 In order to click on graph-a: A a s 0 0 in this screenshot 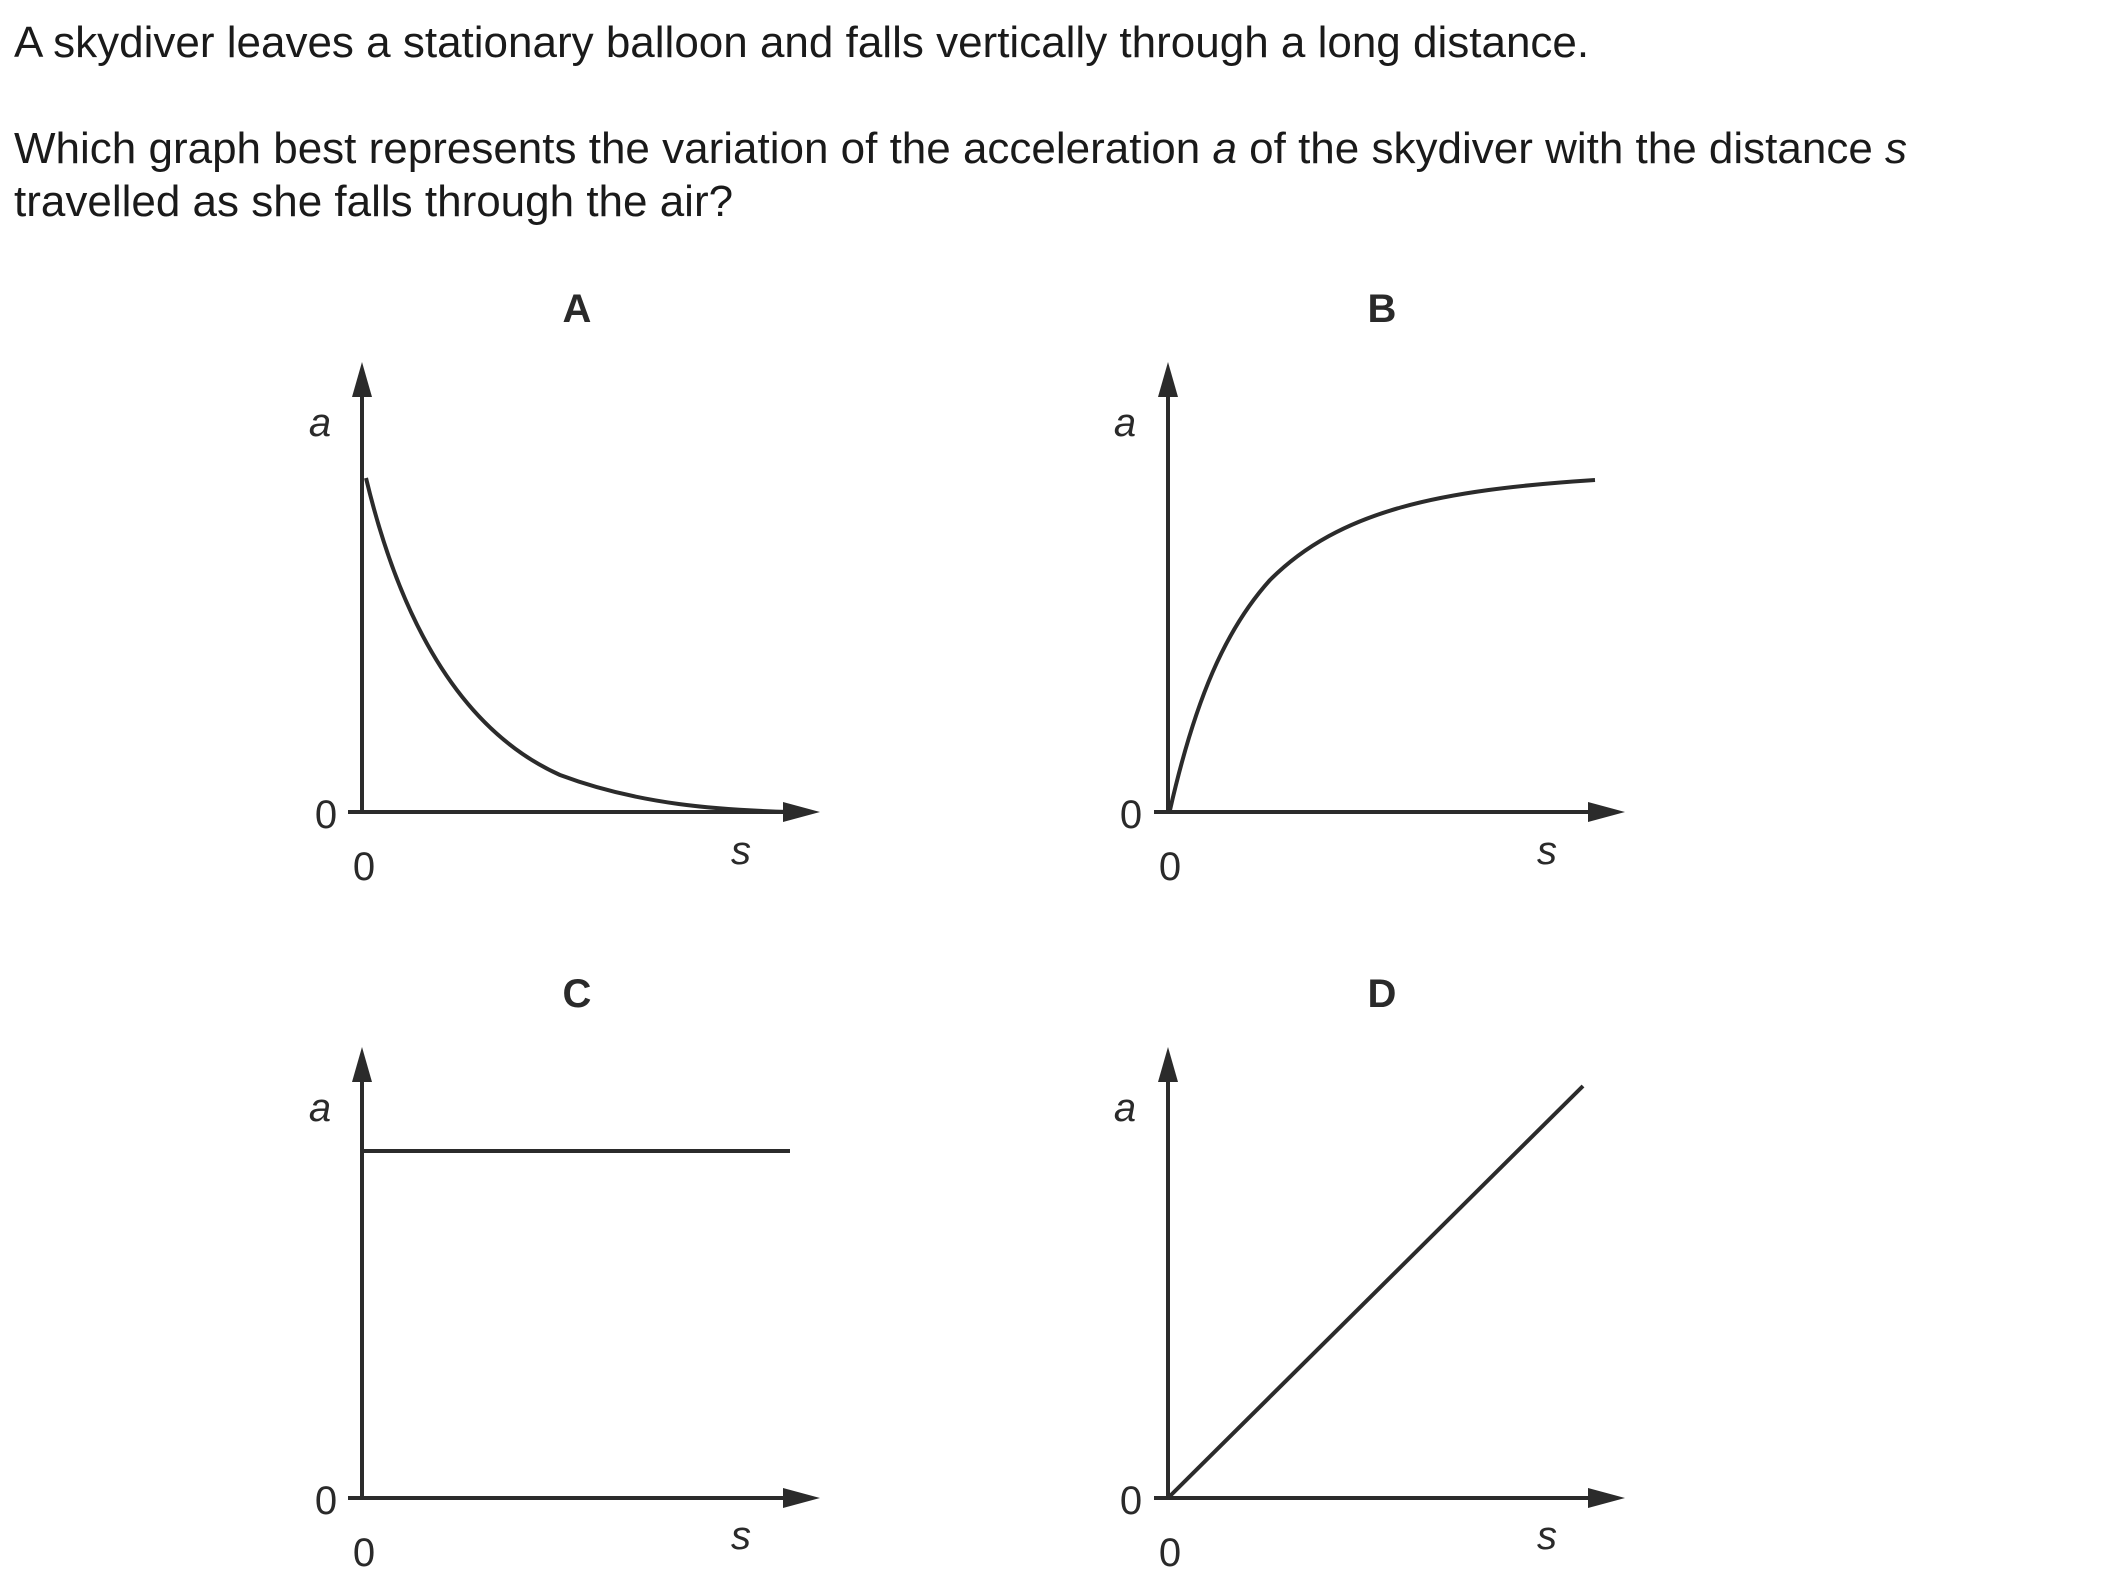, I will do `click(564, 588)`.